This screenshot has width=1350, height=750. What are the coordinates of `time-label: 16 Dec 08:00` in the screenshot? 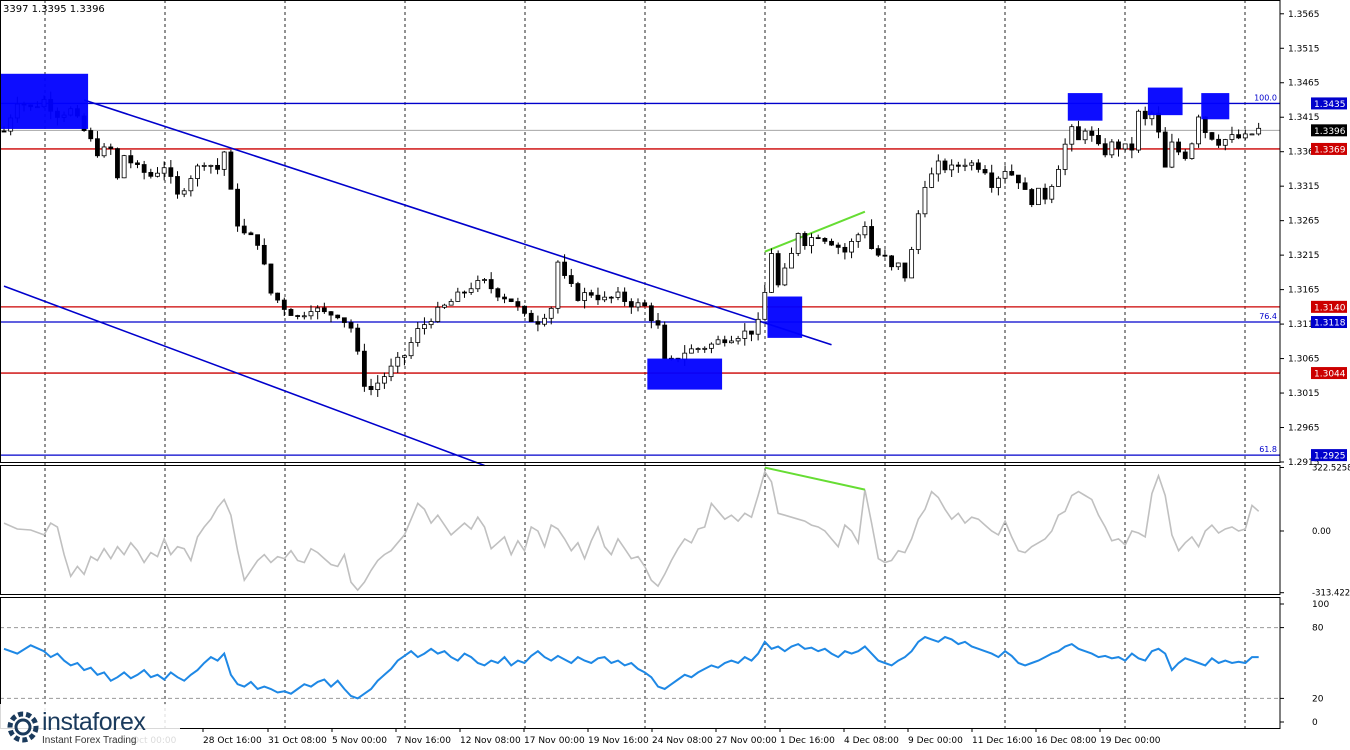 It's located at (1066, 741).